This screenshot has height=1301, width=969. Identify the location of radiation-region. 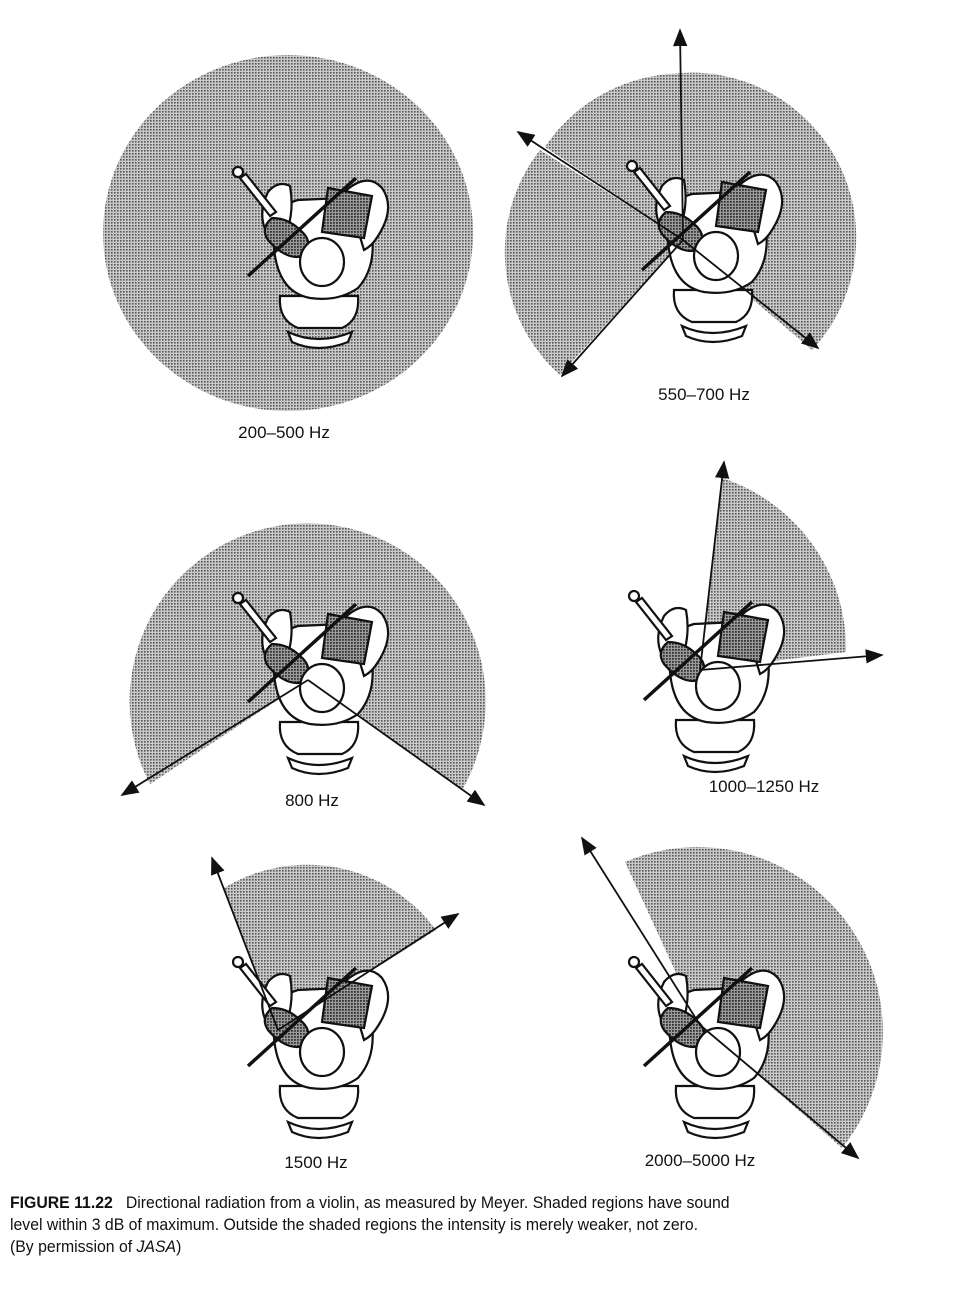
(593, 262).